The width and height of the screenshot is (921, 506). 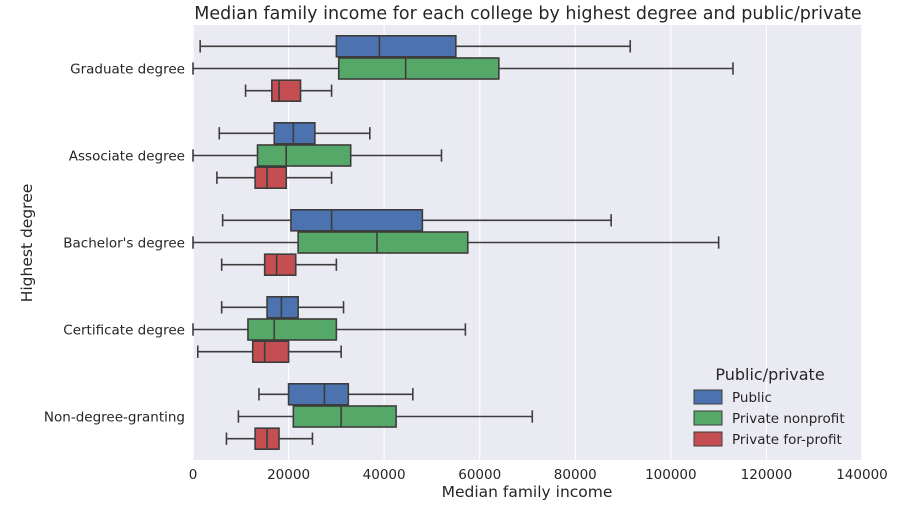 I want to click on y-tick-label: Bachelor's degree, so click(x=124, y=244).